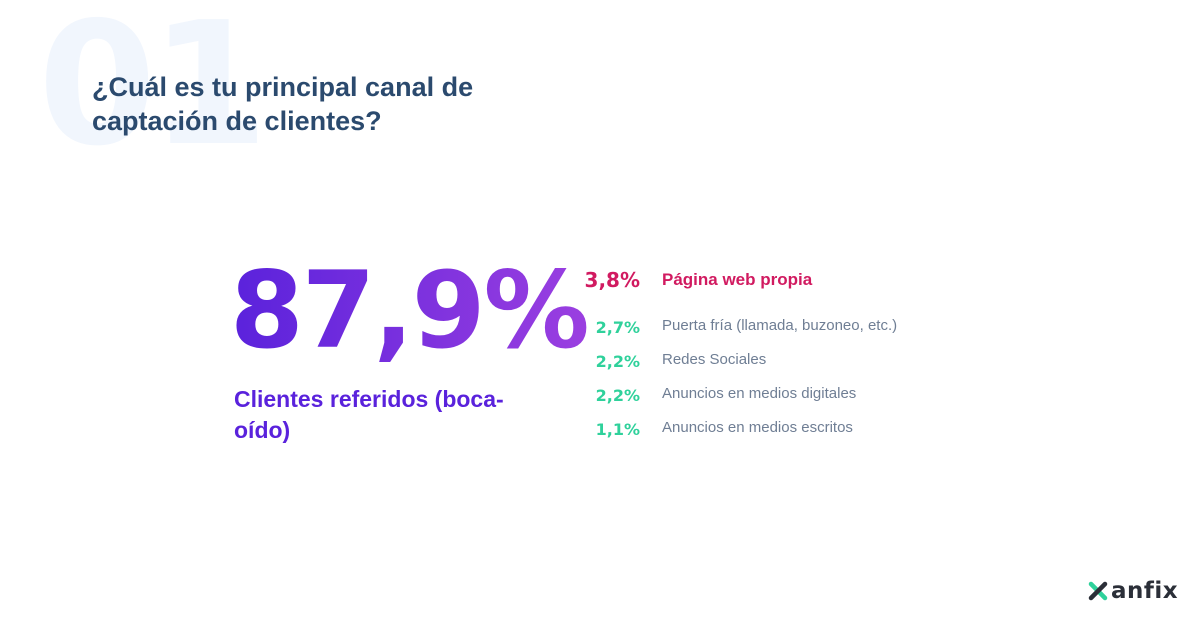  I want to click on item-label: Puerta fría (llamada, buzoneo, etc.), so click(780, 325).